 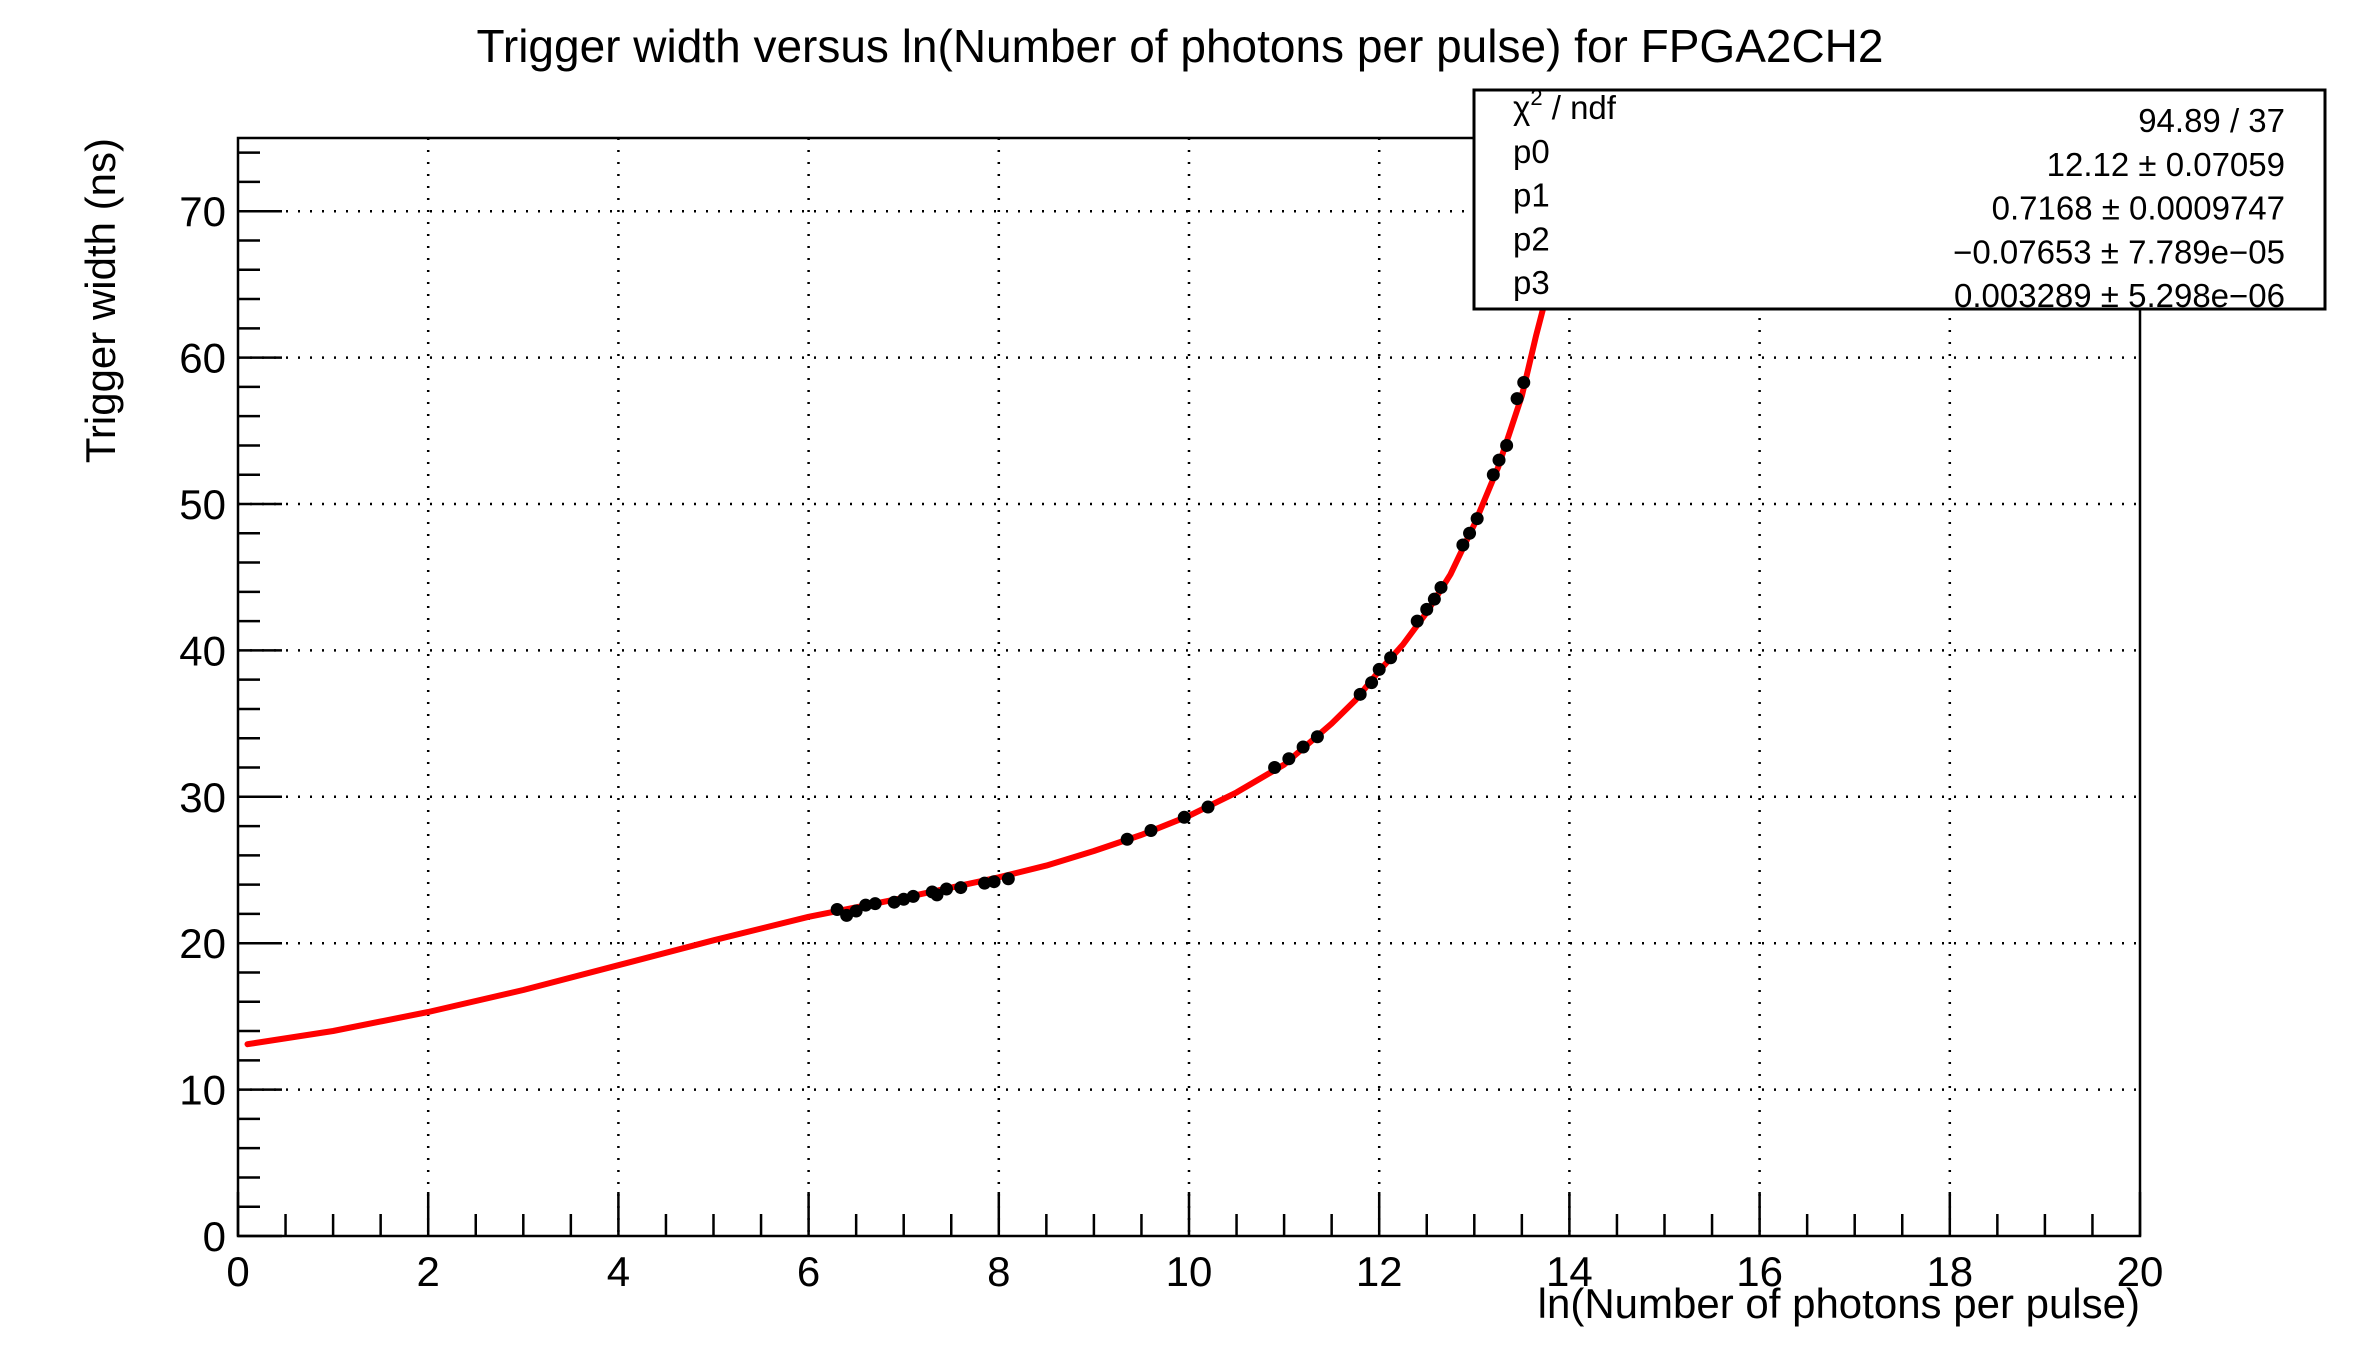 What do you see at coordinates (808, 1271) in the screenshot?
I see `x-tick-label: 6` at bounding box center [808, 1271].